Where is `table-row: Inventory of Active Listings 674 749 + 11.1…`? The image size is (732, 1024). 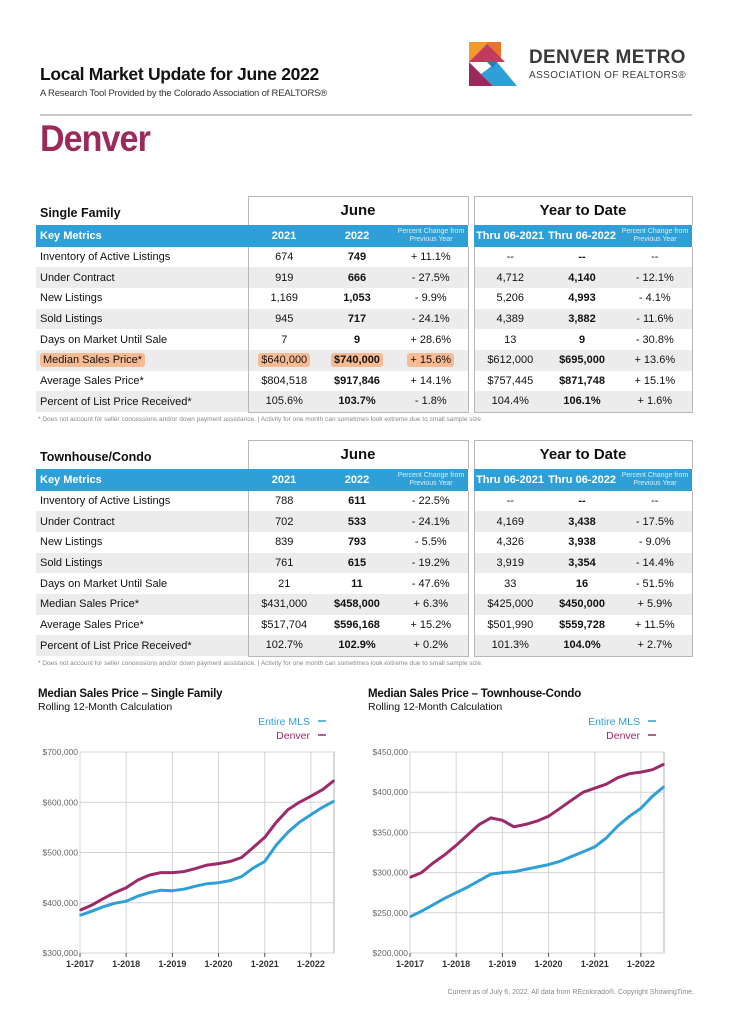 table-row: Inventory of Active Listings 674 749 + 11.1… is located at coordinates (364, 257).